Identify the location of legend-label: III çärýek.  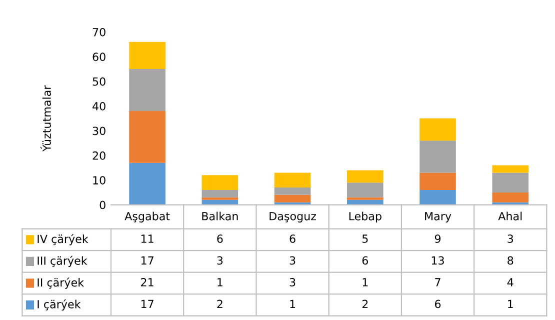
(63, 262).